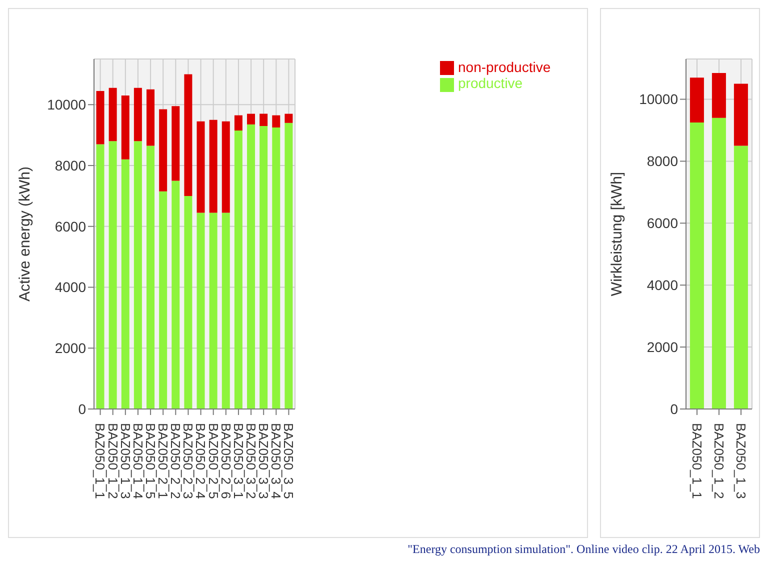 Image resolution: width=768 pixels, height=575 pixels. Describe the element at coordinates (504, 67) in the screenshot. I see `legend-label: non-productive` at that location.